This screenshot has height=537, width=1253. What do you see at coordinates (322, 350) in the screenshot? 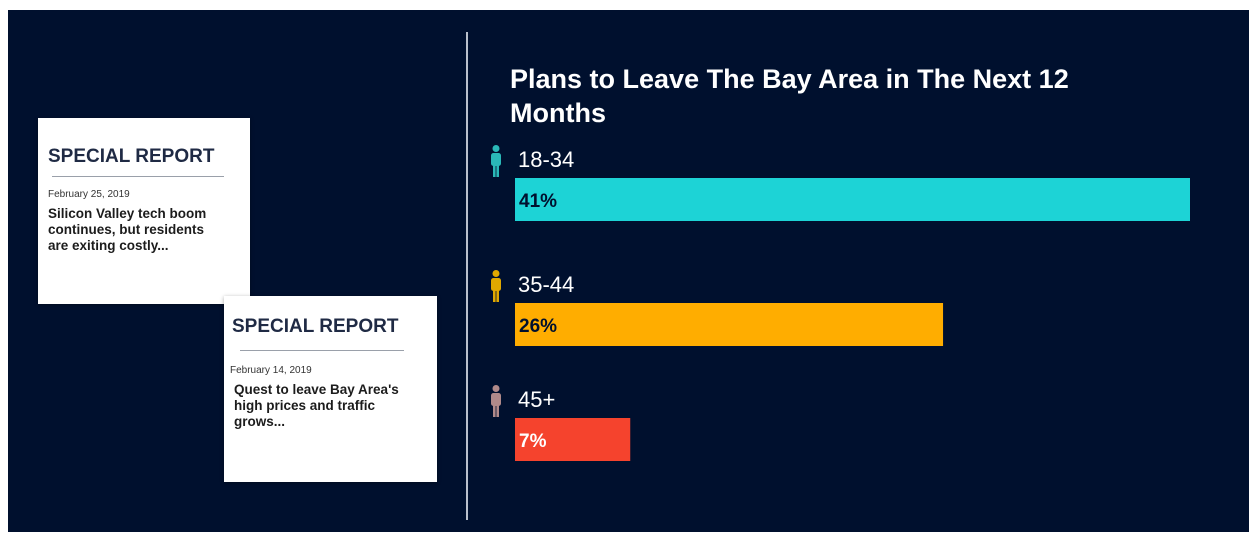
I see `card-2-divider` at bounding box center [322, 350].